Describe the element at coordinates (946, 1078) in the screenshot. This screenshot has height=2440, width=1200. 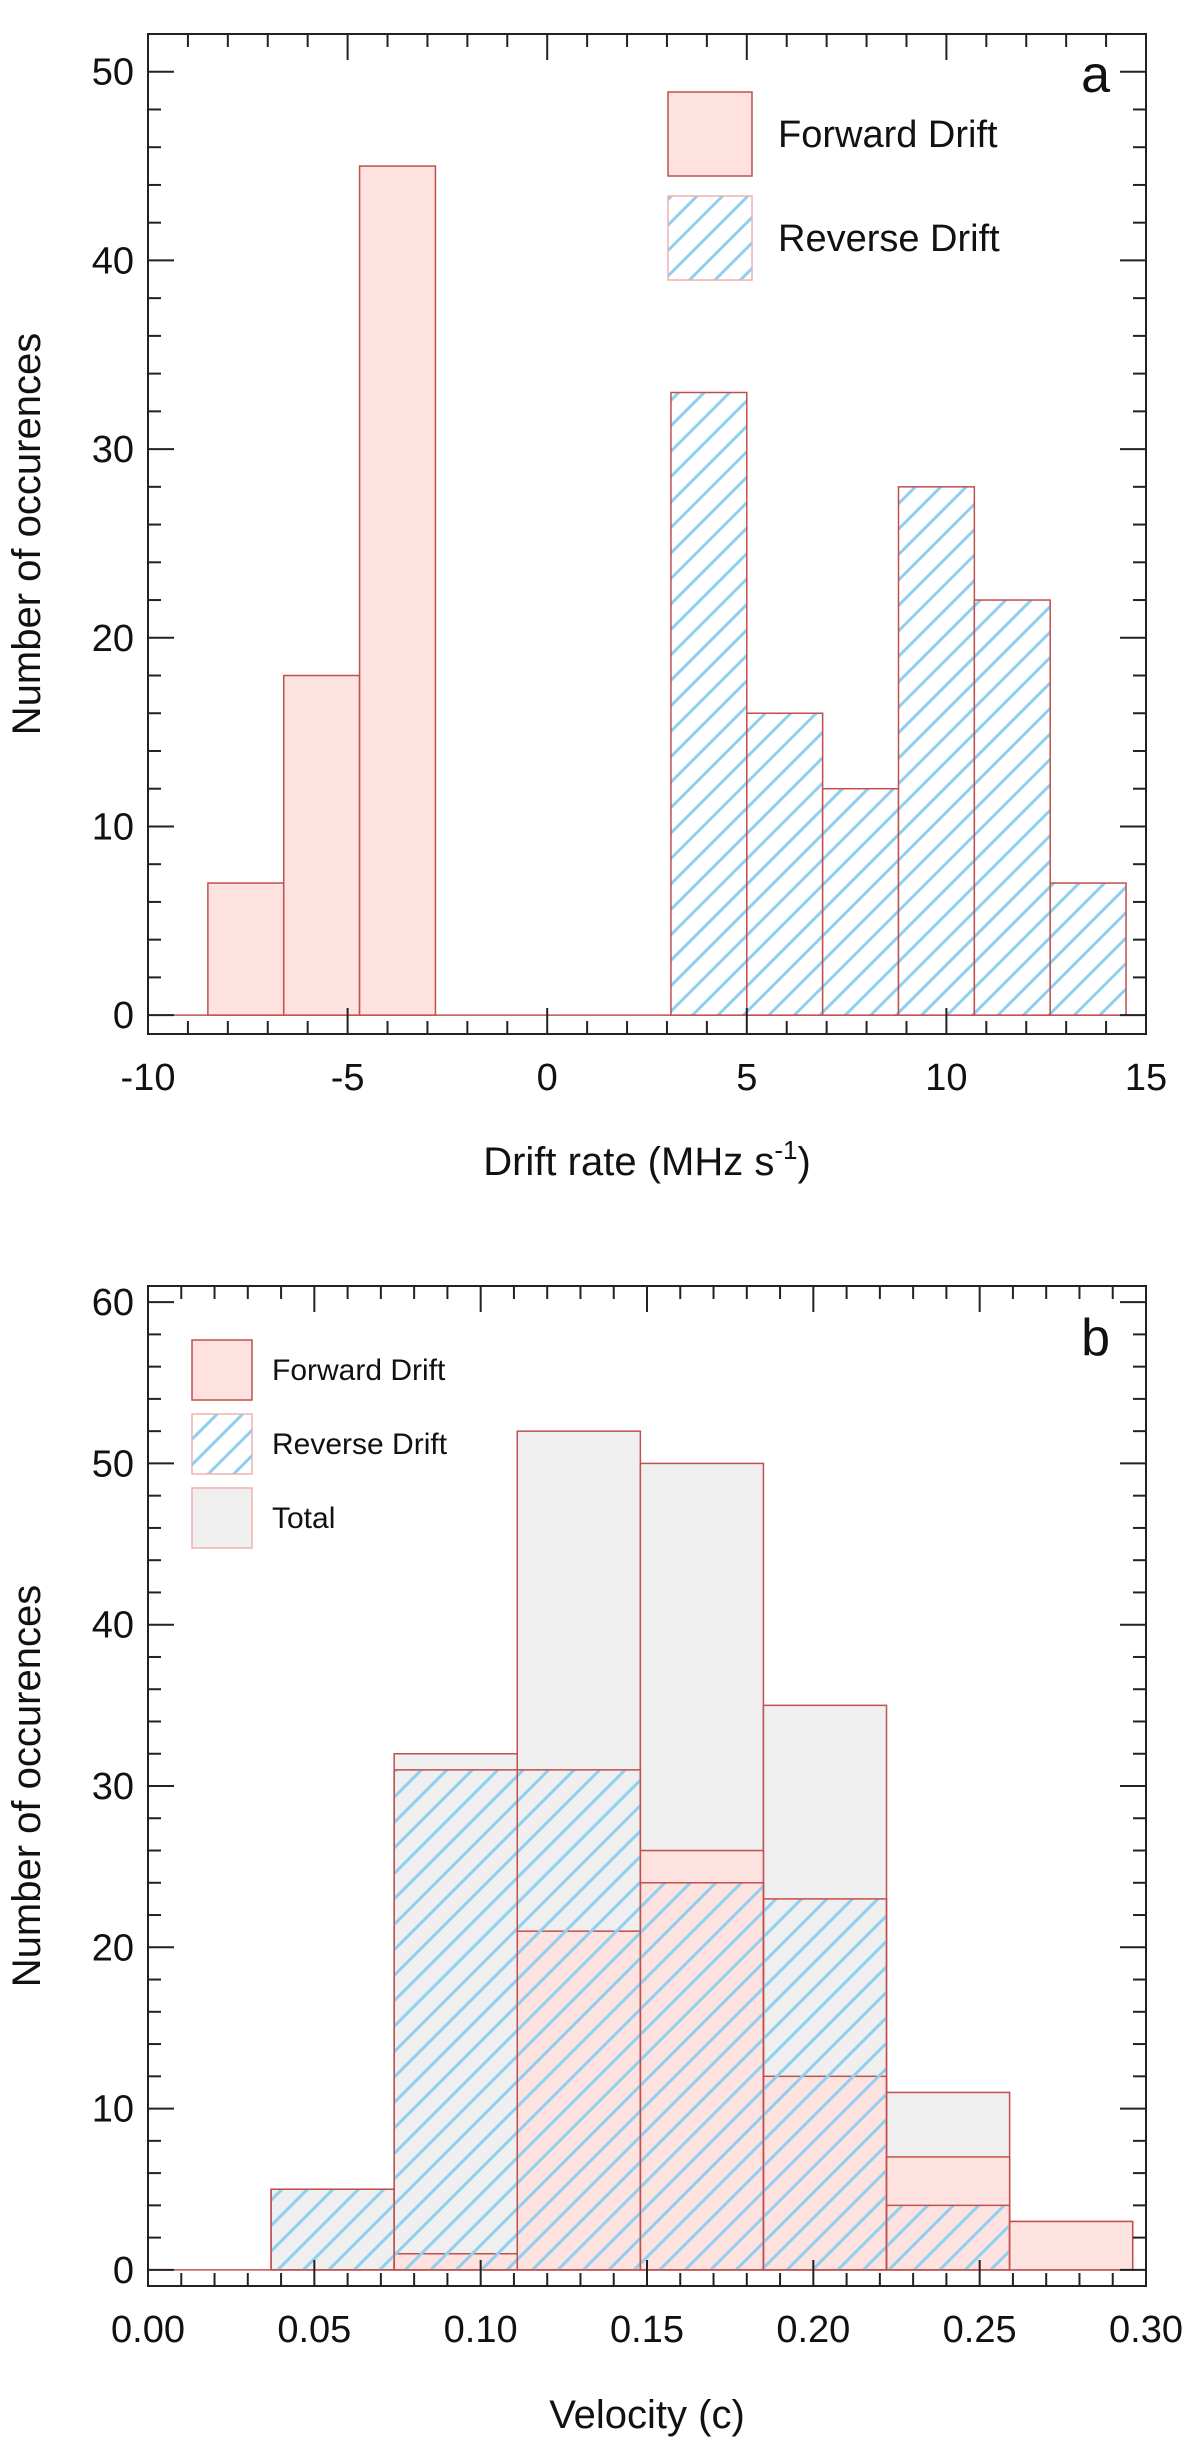
I see `x-tick-label-a-4: 10` at that location.